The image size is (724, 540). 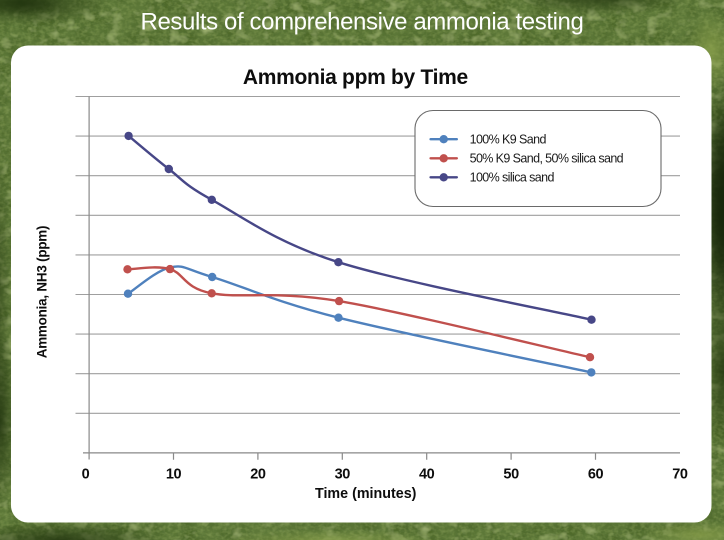 What do you see at coordinates (355, 77) in the screenshot?
I see `svg-text: Ammonia ppm by Time` at bounding box center [355, 77].